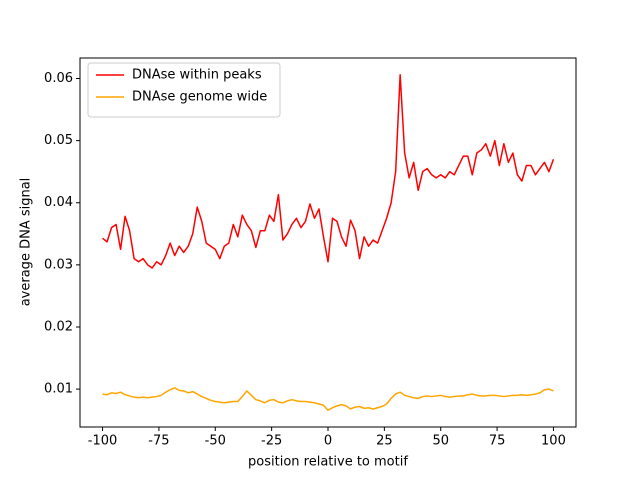 Image resolution: width=640 pixels, height=480 pixels. What do you see at coordinates (58, 78) in the screenshot?
I see `y-tick-label: 0.06` at bounding box center [58, 78].